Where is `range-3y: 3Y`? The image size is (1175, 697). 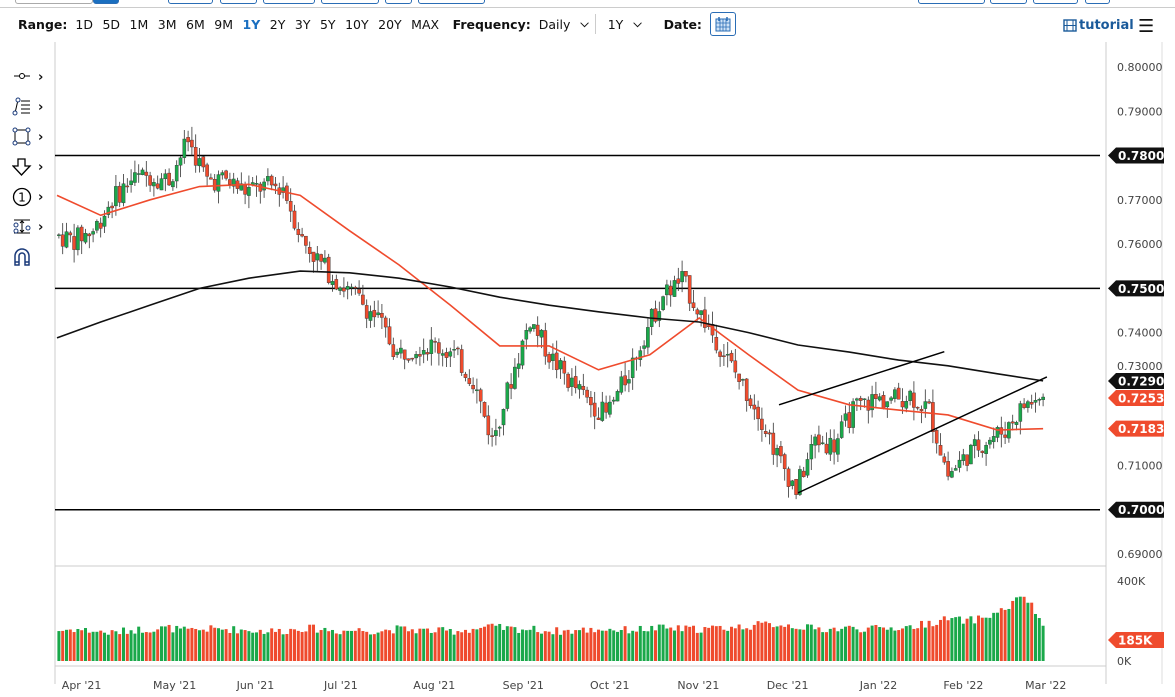
range-3y: 3Y is located at coordinates (302, 24).